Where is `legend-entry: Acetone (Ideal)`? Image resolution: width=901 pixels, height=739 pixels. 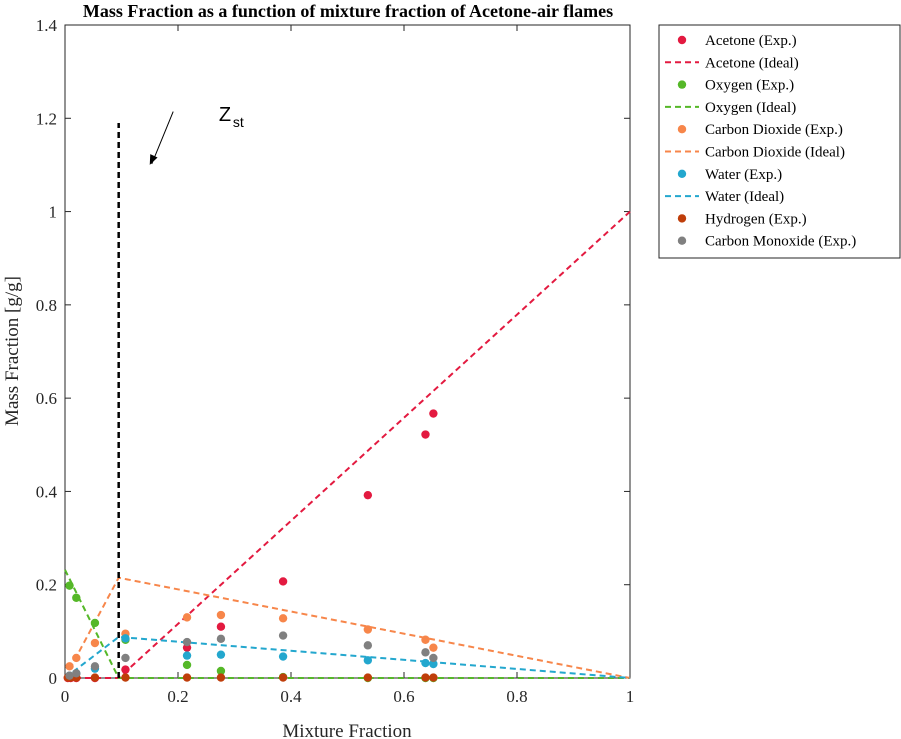
legend-entry: Acetone (Ideal) is located at coordinates (752, 63).